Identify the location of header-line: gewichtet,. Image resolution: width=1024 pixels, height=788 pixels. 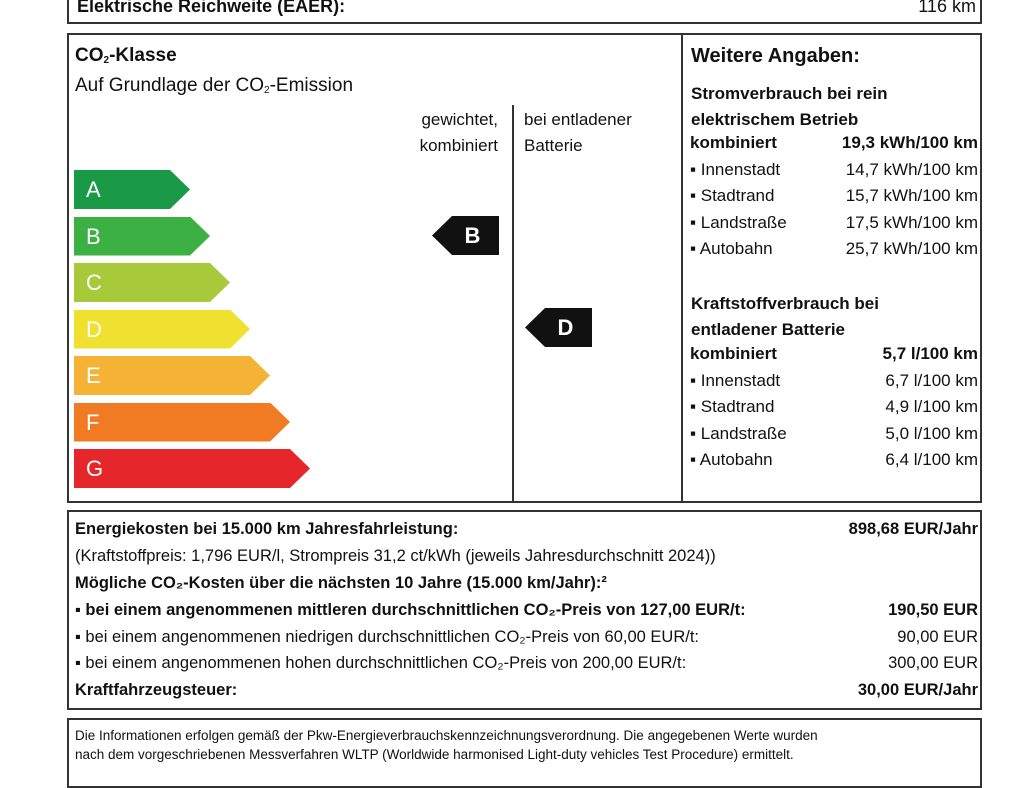
(459, 119).